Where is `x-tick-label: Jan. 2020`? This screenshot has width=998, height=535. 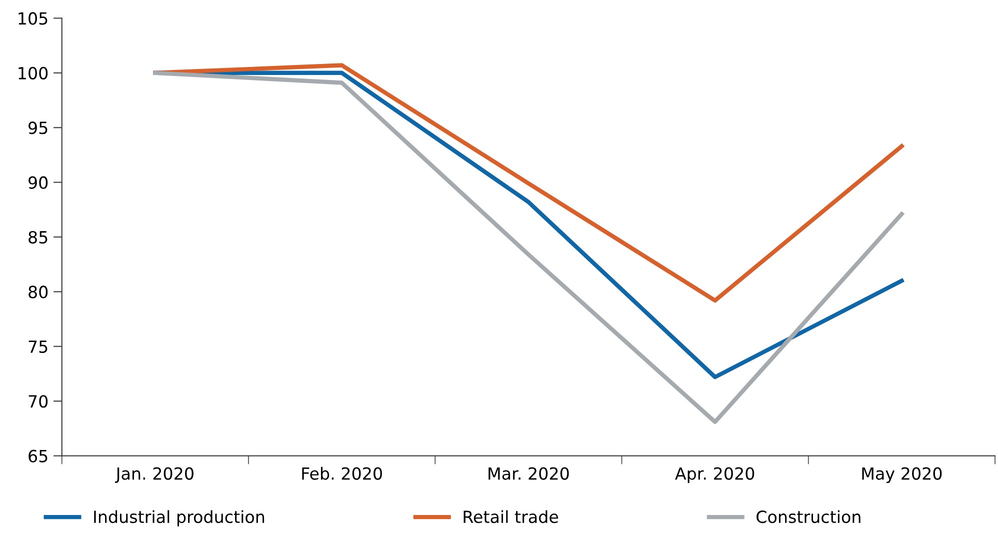 x-tick-label: Jan. 2020 is located at coordinates (154, 475).